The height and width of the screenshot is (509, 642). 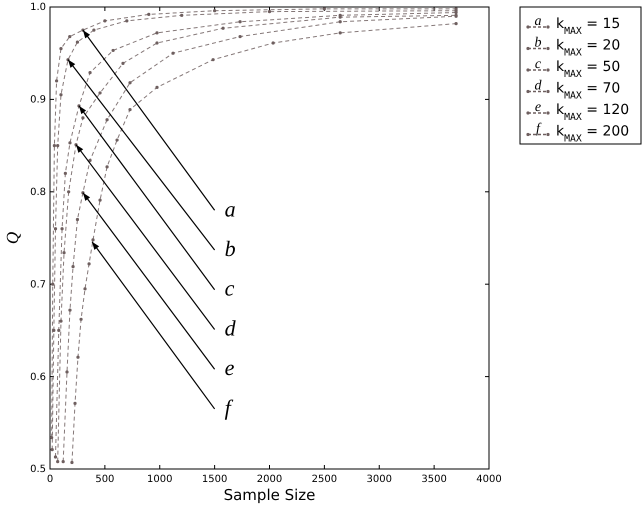 What do you see at coordinates (588, 69) in the screenshot?
I see `legend-label: k$_{MAX}$ = 50` at bounding box center [588, 69].